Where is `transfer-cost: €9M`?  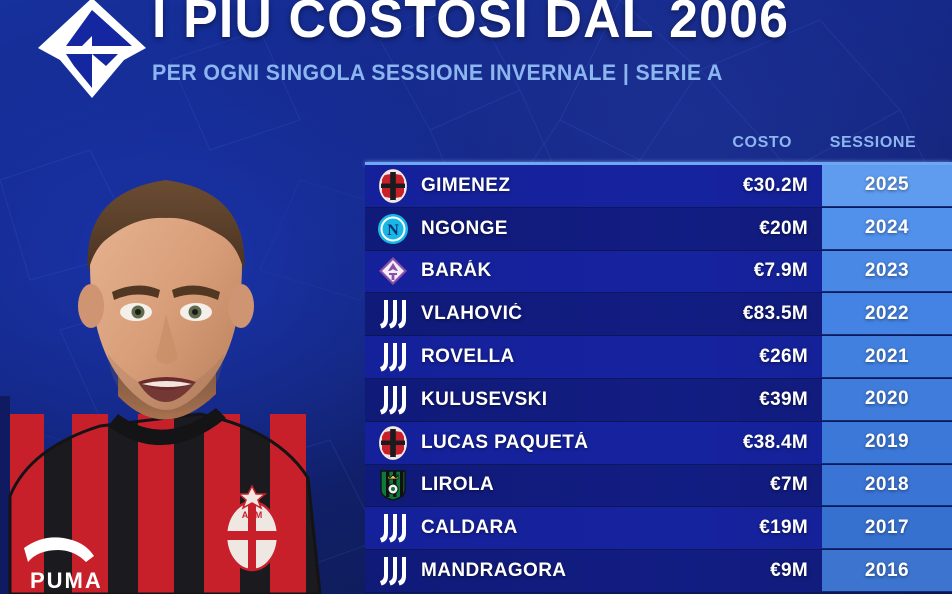
transfer-cost: €9M is located at coordinates (789, 571).